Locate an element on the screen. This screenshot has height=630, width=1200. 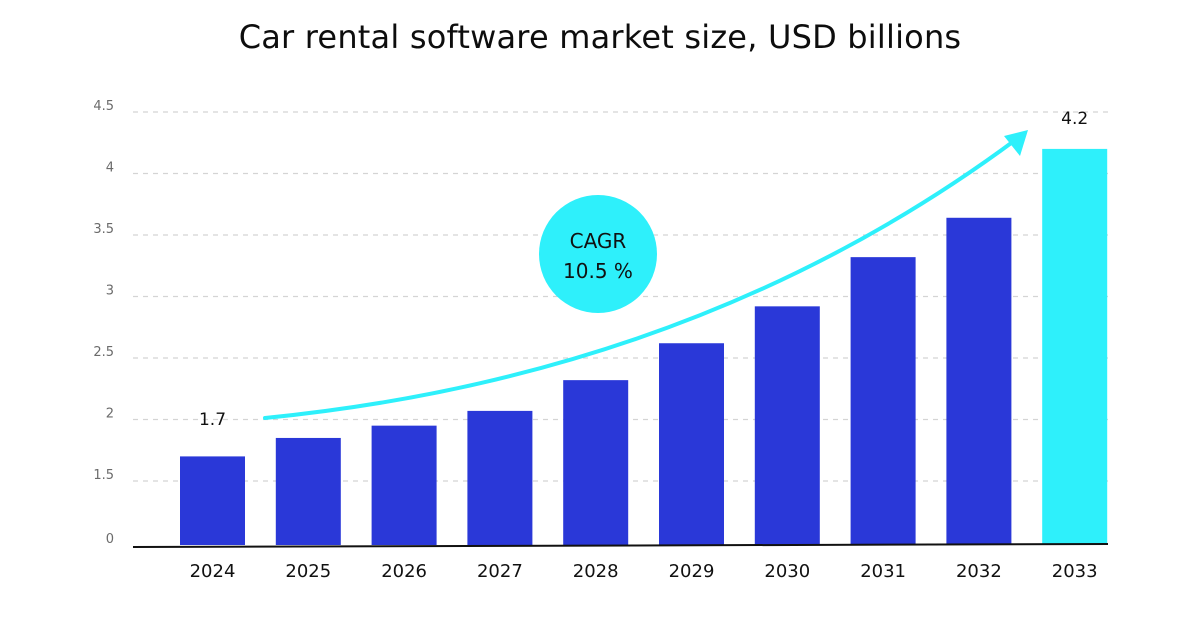
x-tick-label: 2031 is located at coordinates (883, 571).